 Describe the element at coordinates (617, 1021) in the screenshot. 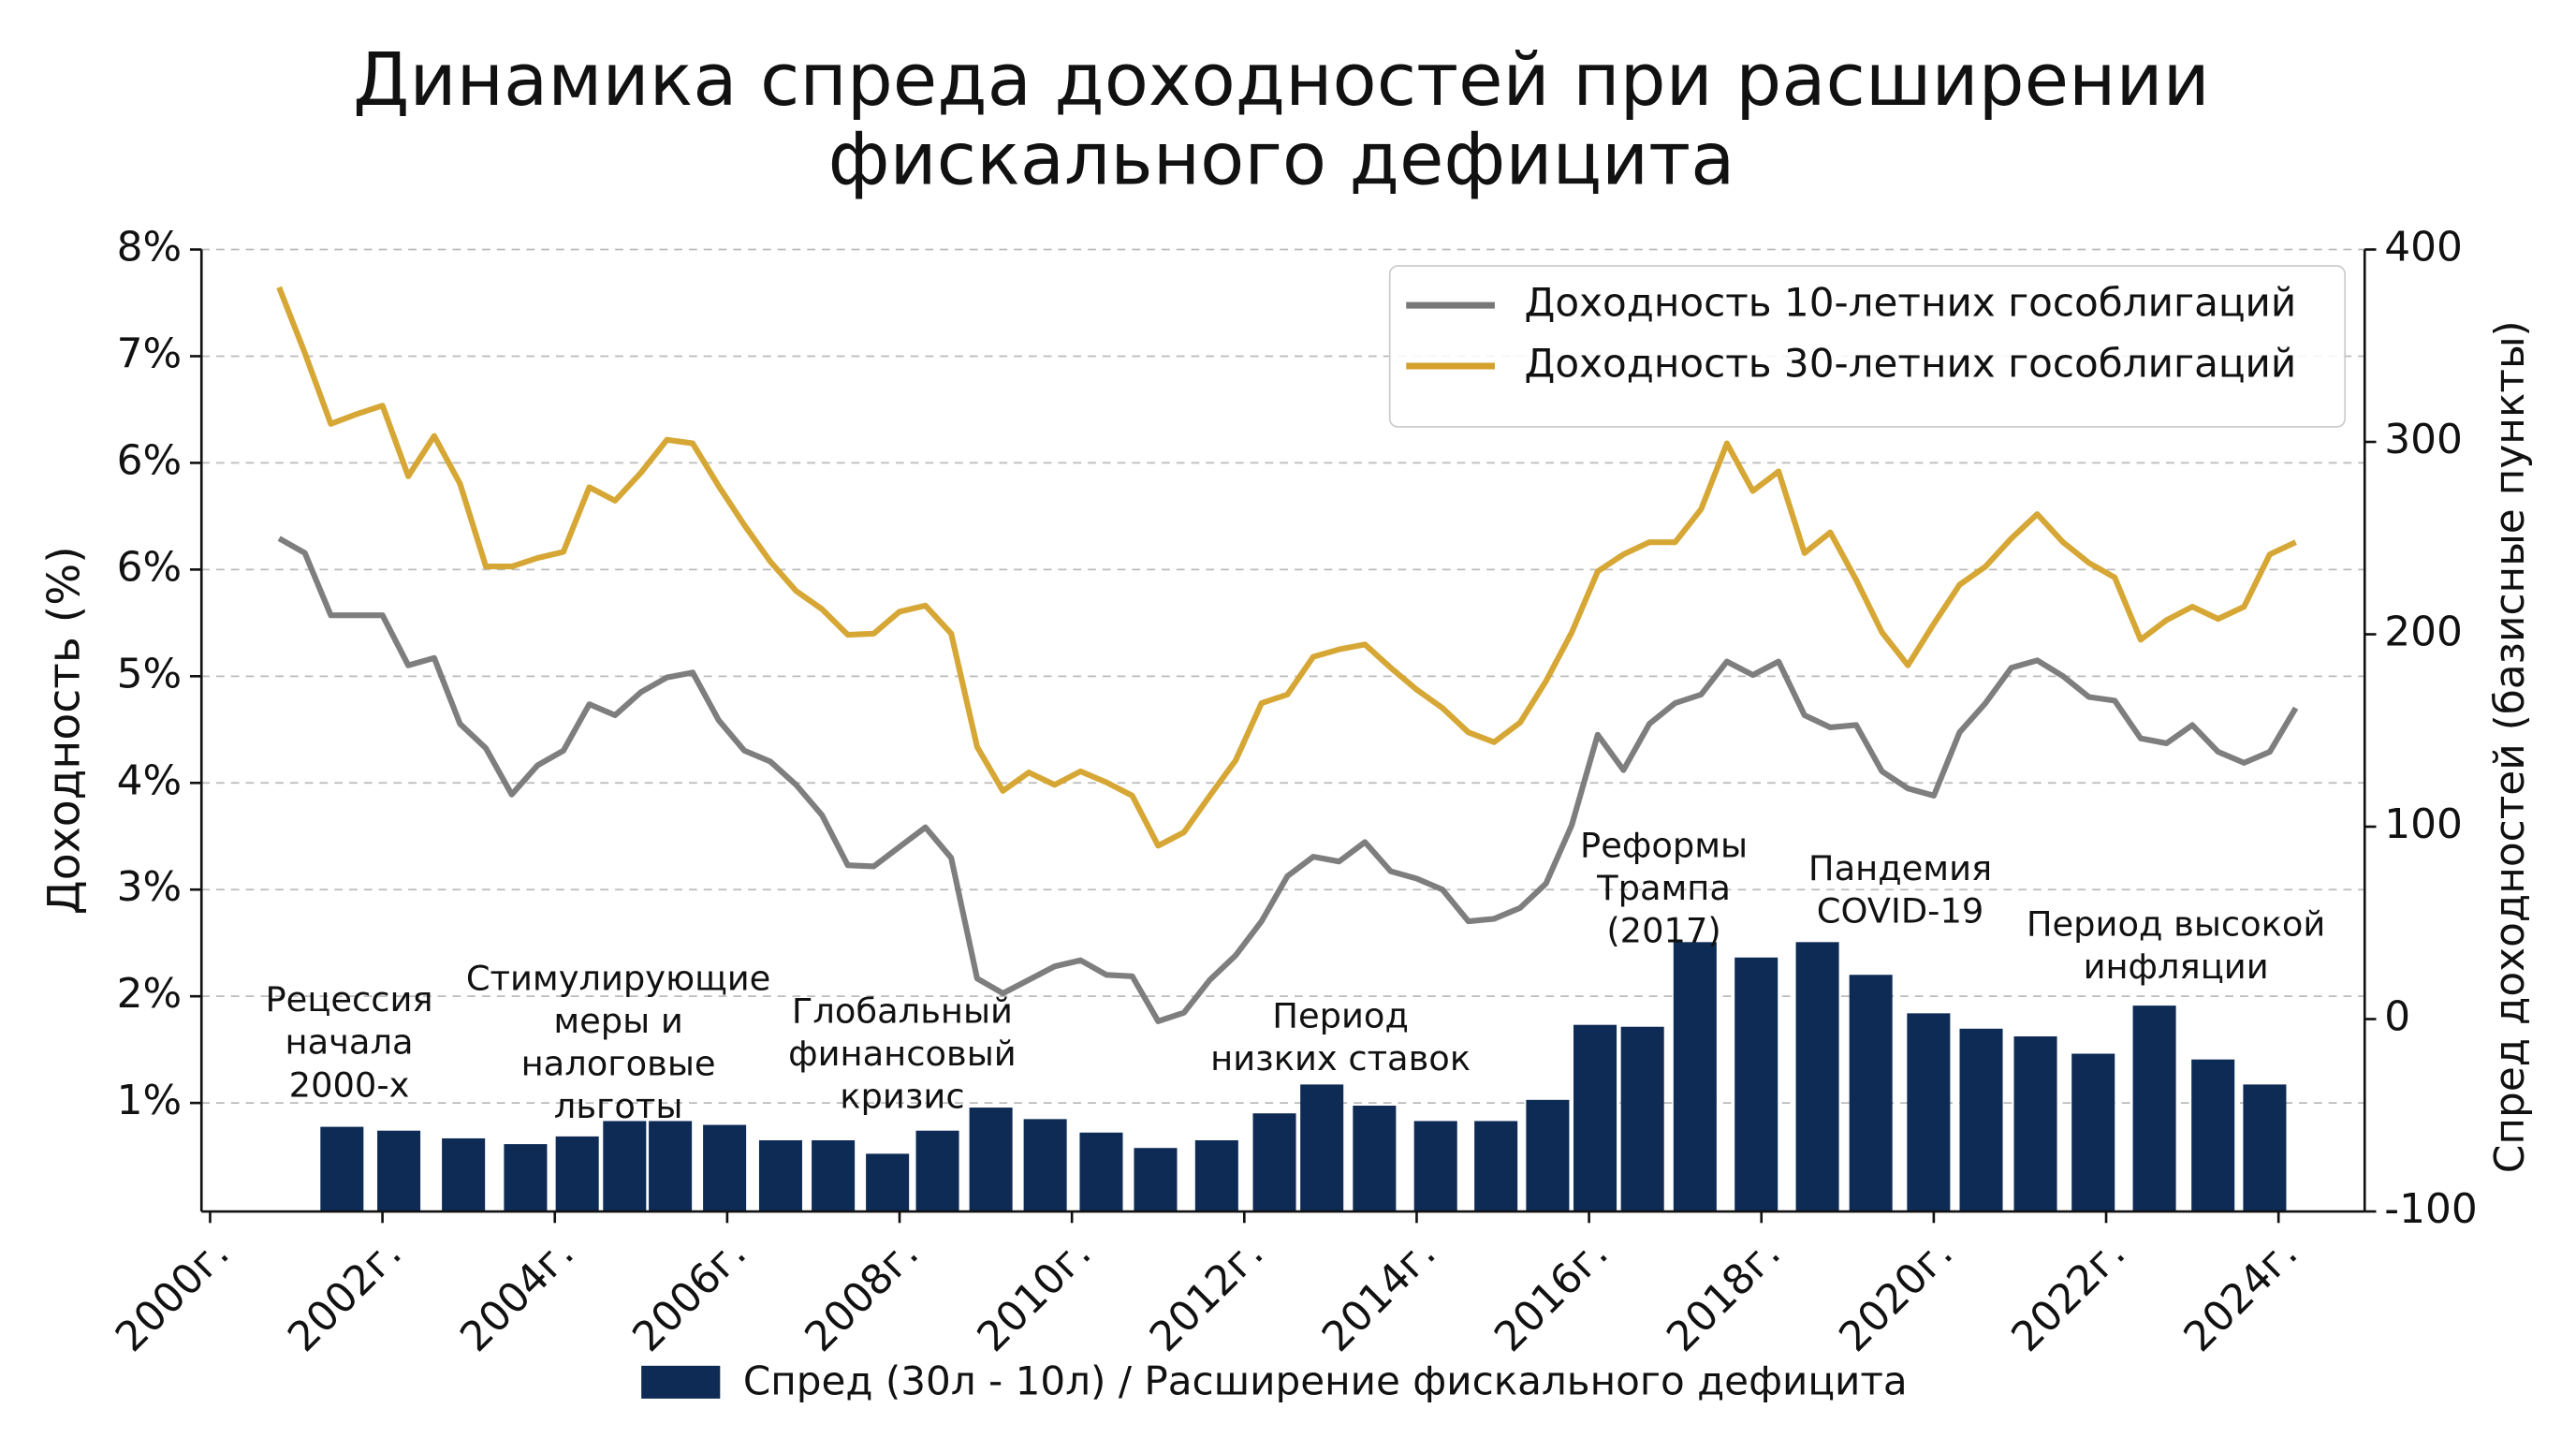

I see `annotation: меры и` at that location.